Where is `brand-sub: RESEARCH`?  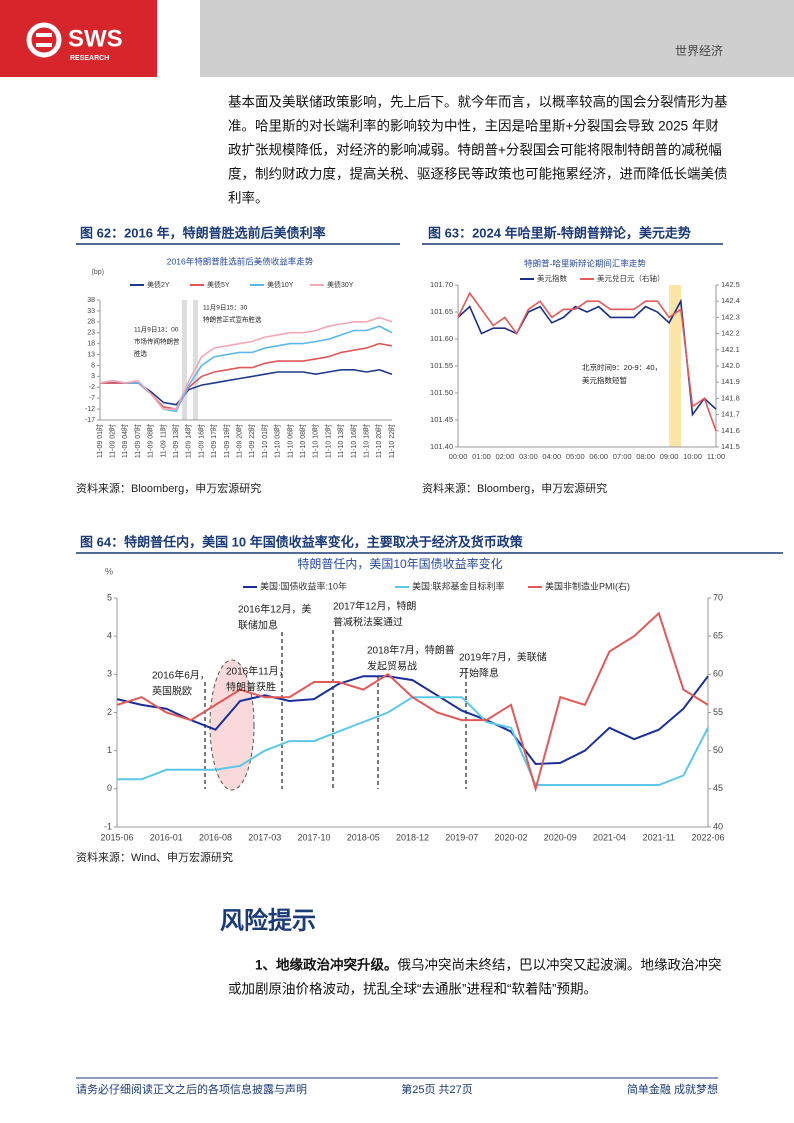
brand-sub: RESEARCH is located at coordinates (89, 58).